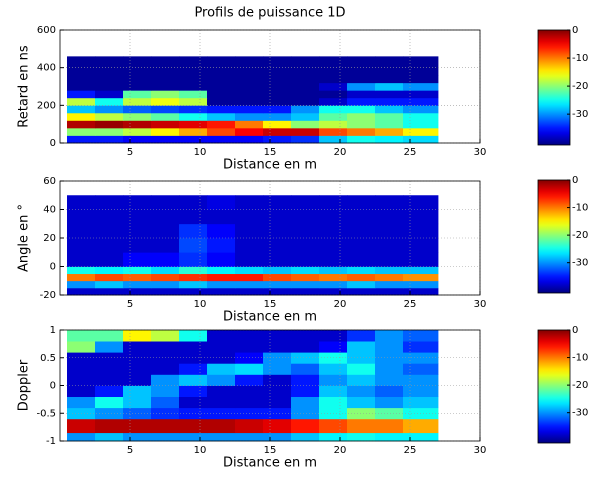 This screenshot has width=589, height=485. What do you see at coordinates (130, 152) in the screenshot?
I see `x-tick-label: 5` at bounding box center [130, 152].